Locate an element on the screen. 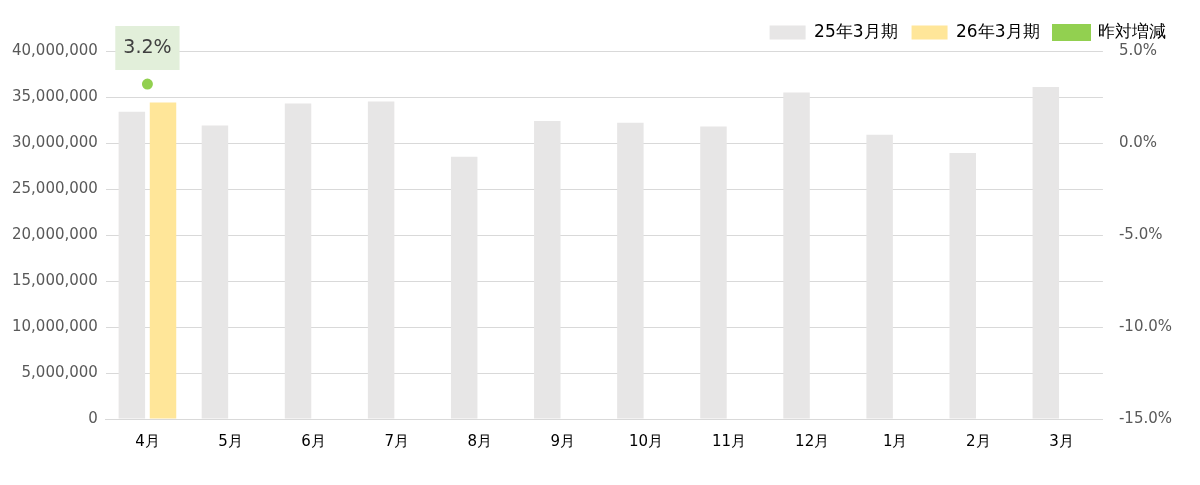 The height and width of the screenshot is (485, 1200). legend-label: 25年3月期 is located at coordinates (856, 30).